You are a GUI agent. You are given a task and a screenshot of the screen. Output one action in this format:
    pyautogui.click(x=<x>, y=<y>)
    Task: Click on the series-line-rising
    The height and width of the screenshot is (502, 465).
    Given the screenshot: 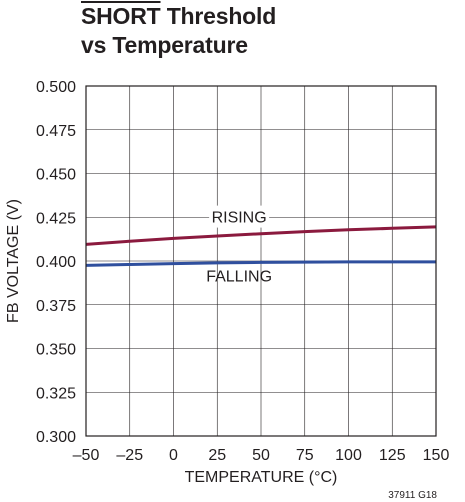 What is the action you would take?
    pyautogui.click(x=261, y=235)
    